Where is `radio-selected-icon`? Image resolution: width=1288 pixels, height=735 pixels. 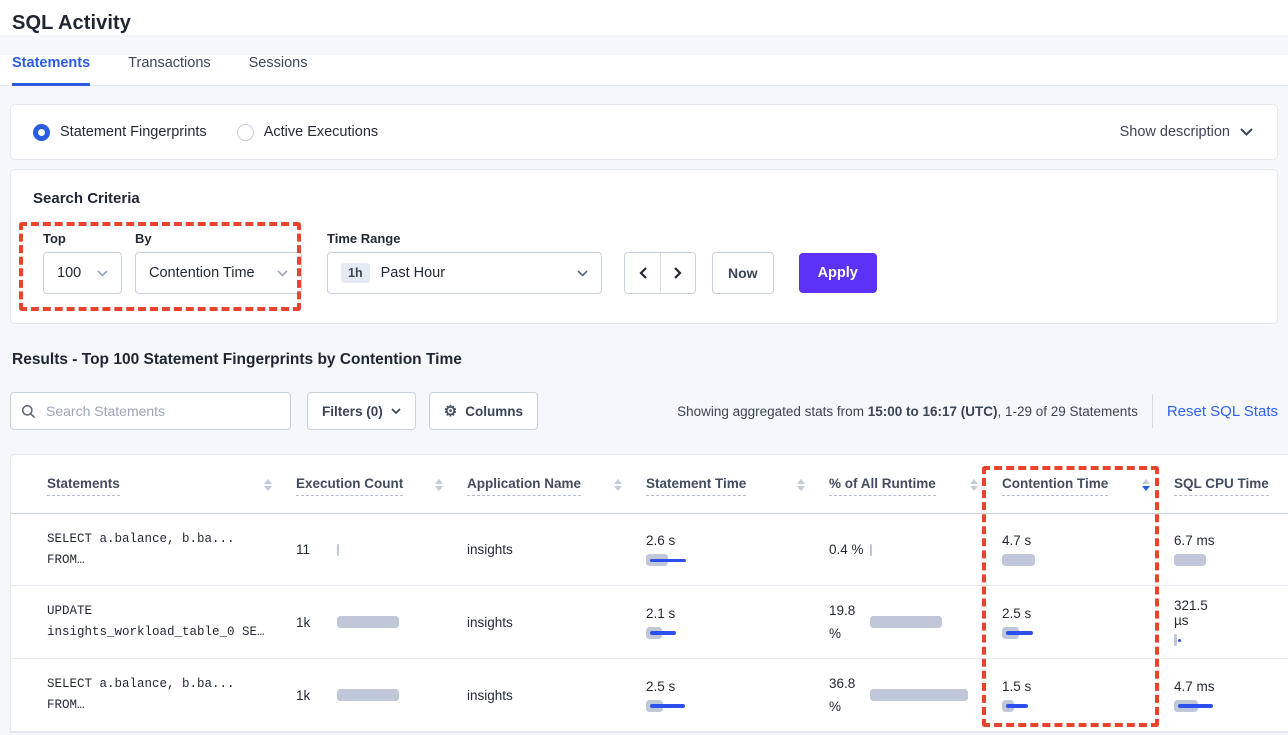
radio-selected-icon is located at coordinates (41, 132).